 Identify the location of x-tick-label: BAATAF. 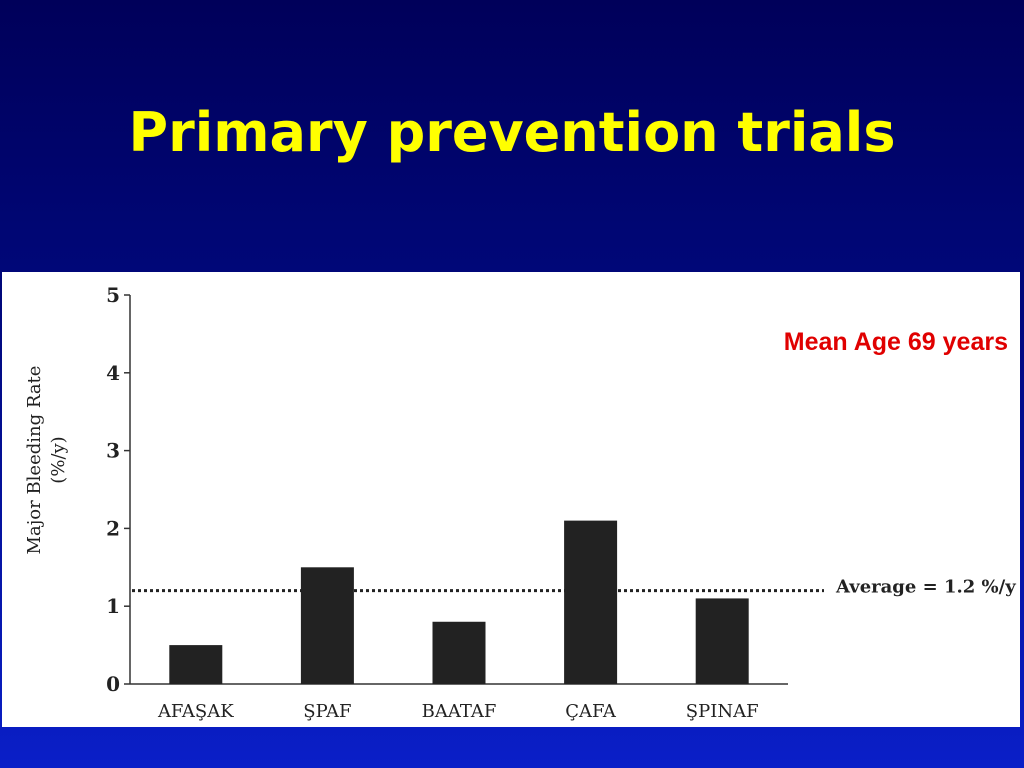
(459, 711).